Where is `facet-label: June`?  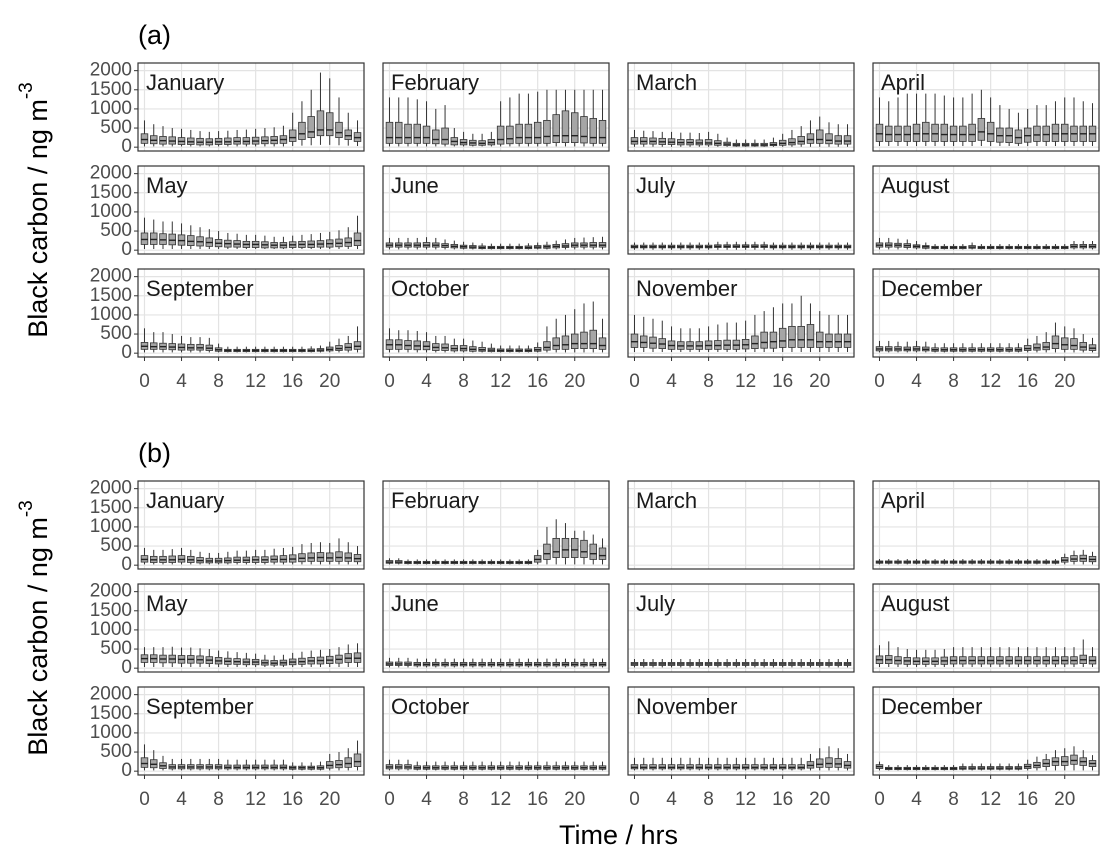
facet-label: June is located at coordinates (415, 603).